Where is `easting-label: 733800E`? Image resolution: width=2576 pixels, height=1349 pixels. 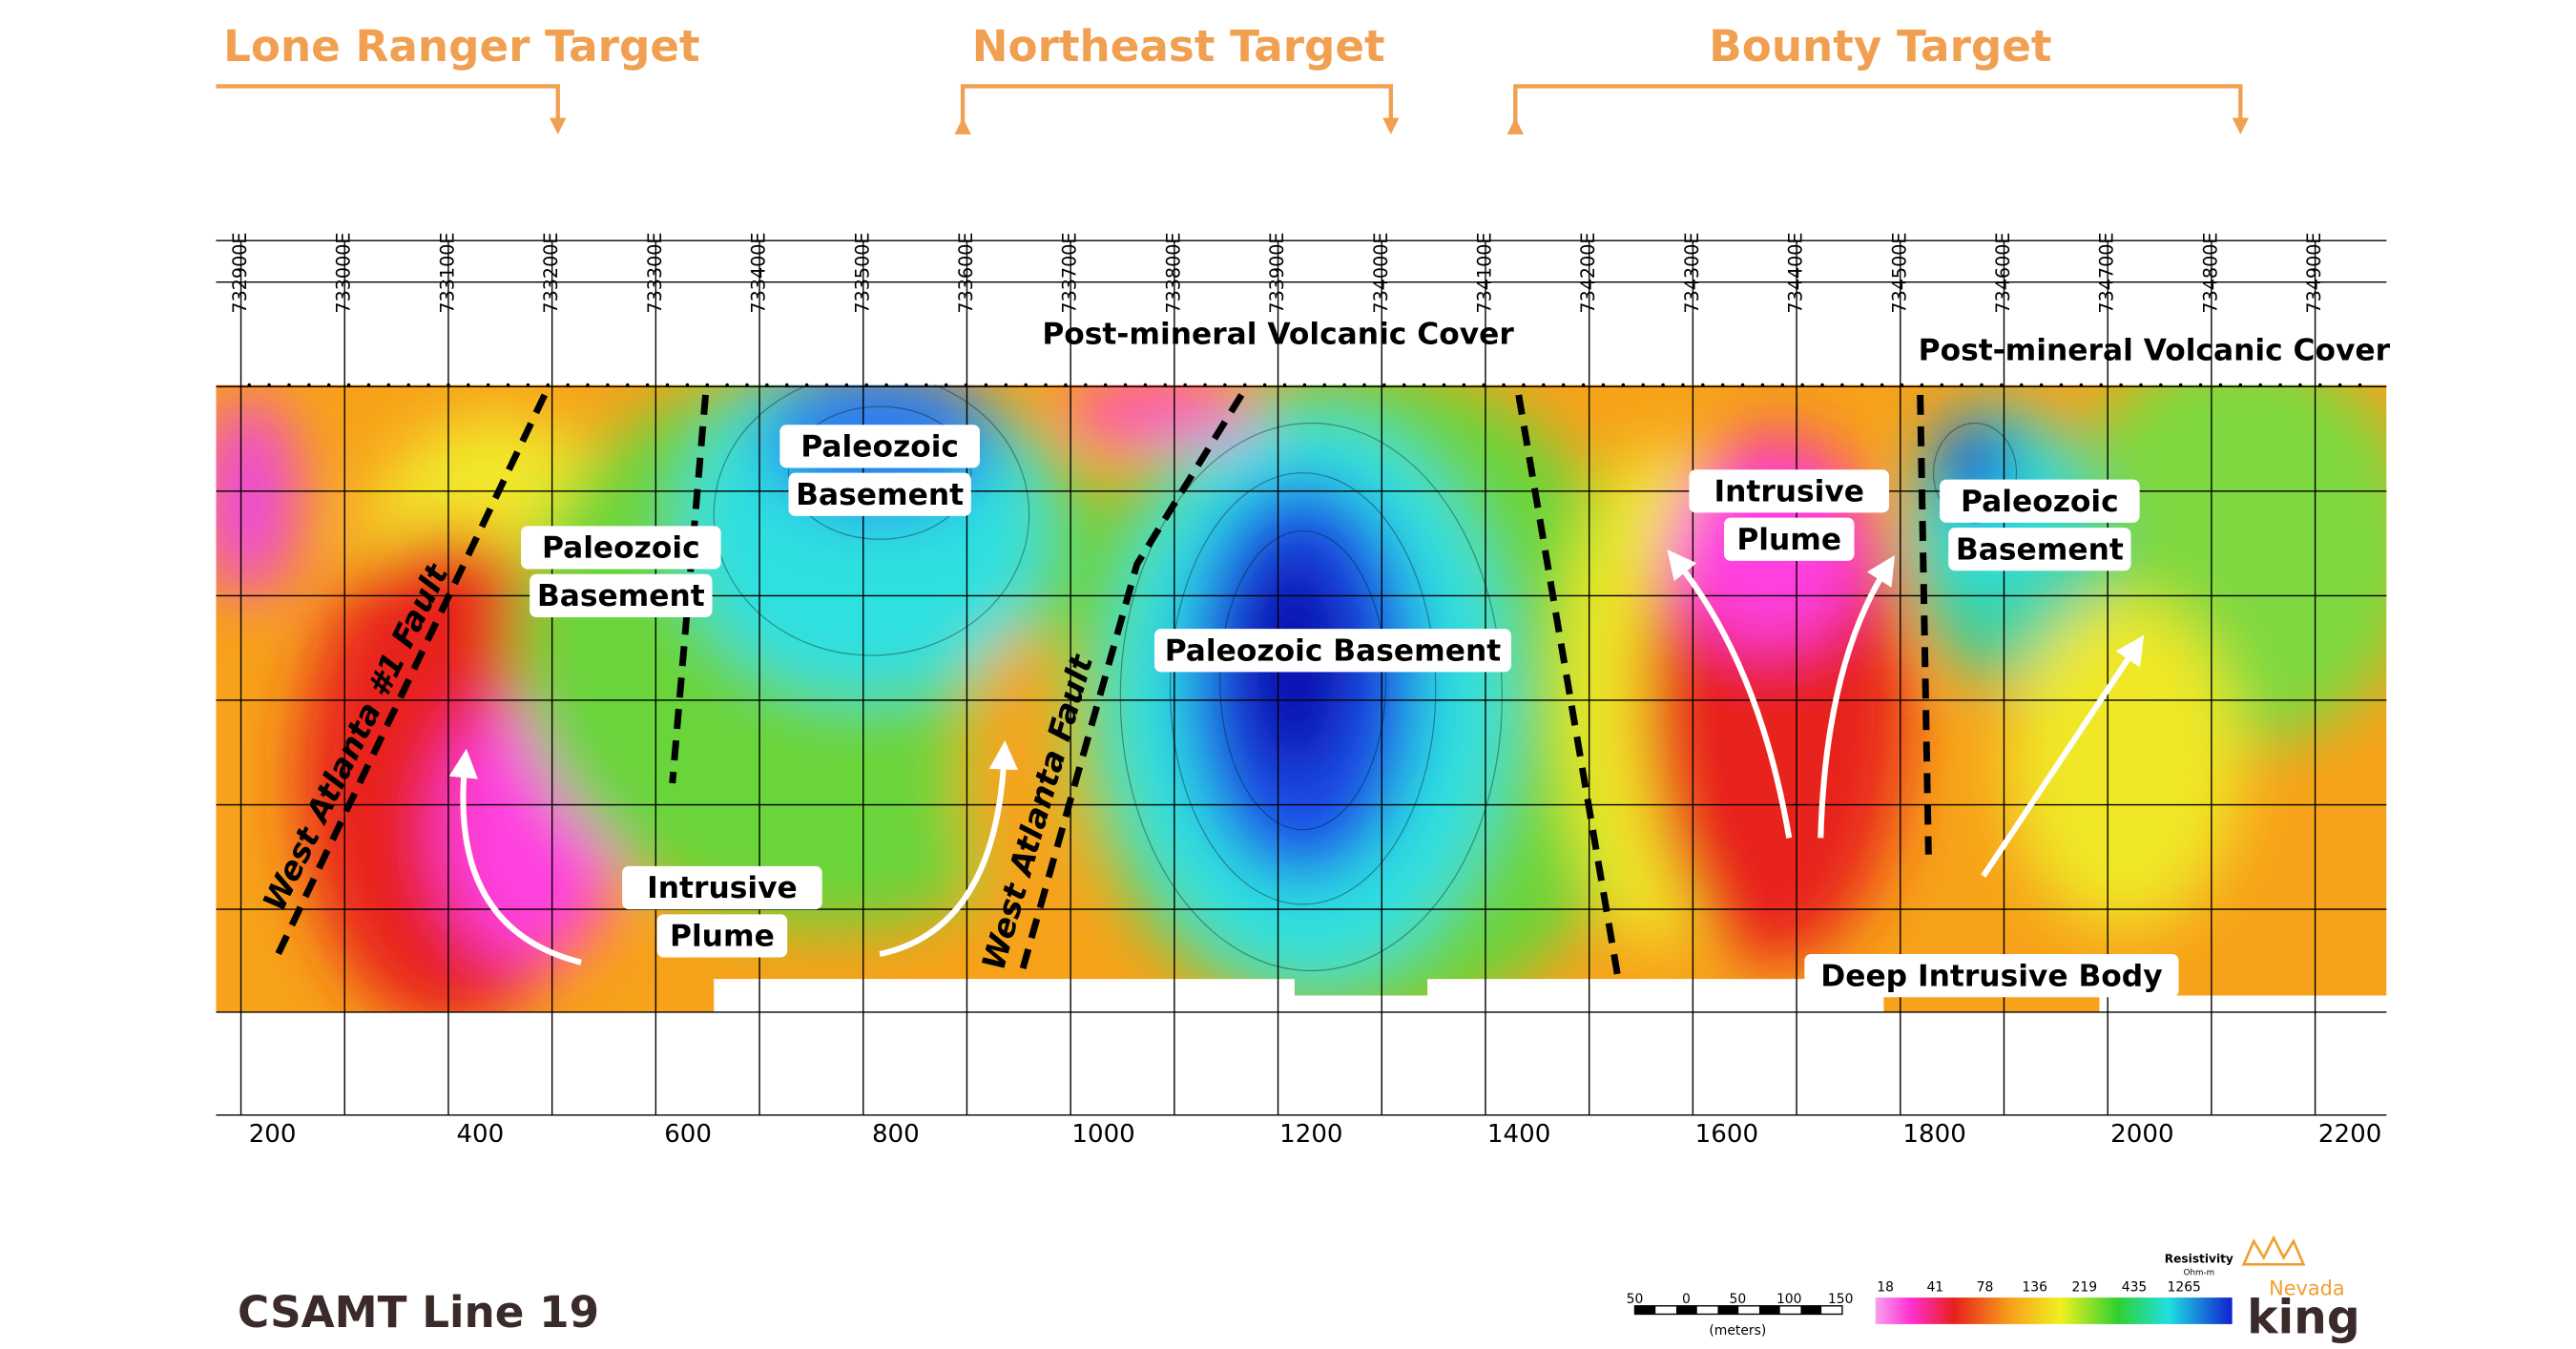
easting-label: 733800E is located at coordinates (1173, 272).